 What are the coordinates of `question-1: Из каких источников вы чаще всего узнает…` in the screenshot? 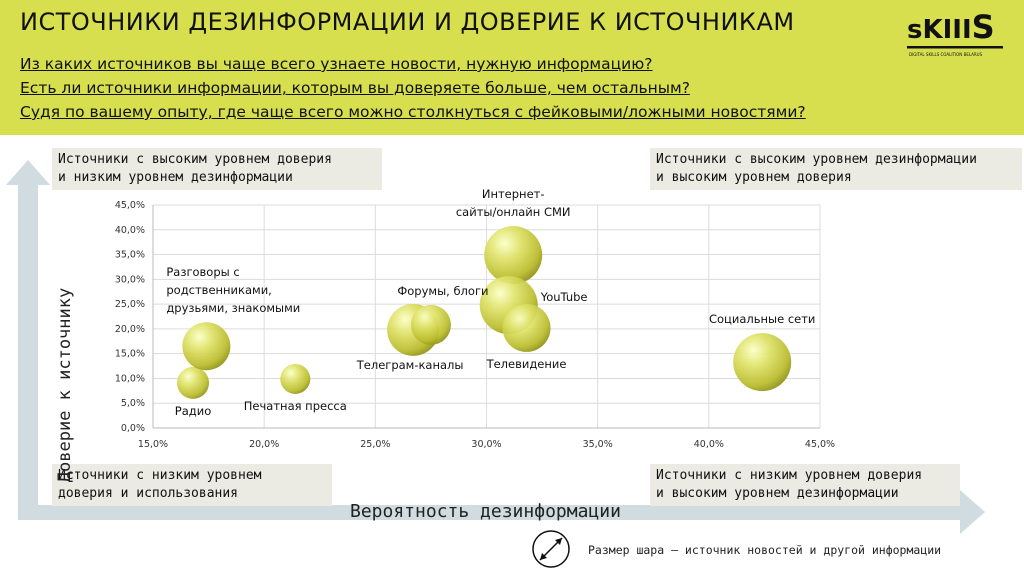 It's located at (336, 64).